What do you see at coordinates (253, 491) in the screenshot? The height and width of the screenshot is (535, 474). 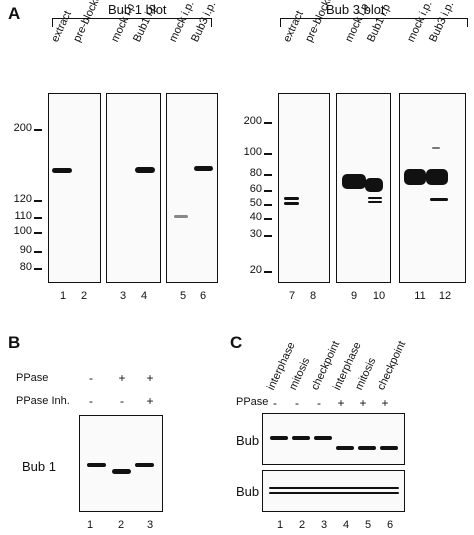 I see `blot-label-bub3: Bub 3` at bounding box center [253, 491].